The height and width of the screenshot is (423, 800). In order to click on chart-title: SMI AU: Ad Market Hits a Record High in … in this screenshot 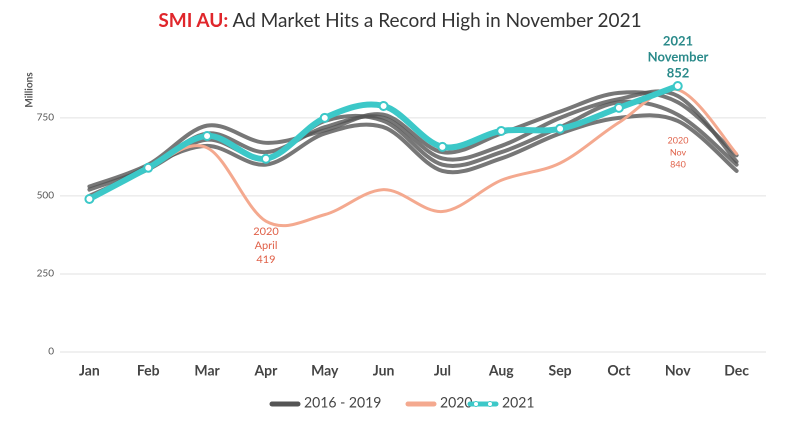, I will do `click(399, 20)`.